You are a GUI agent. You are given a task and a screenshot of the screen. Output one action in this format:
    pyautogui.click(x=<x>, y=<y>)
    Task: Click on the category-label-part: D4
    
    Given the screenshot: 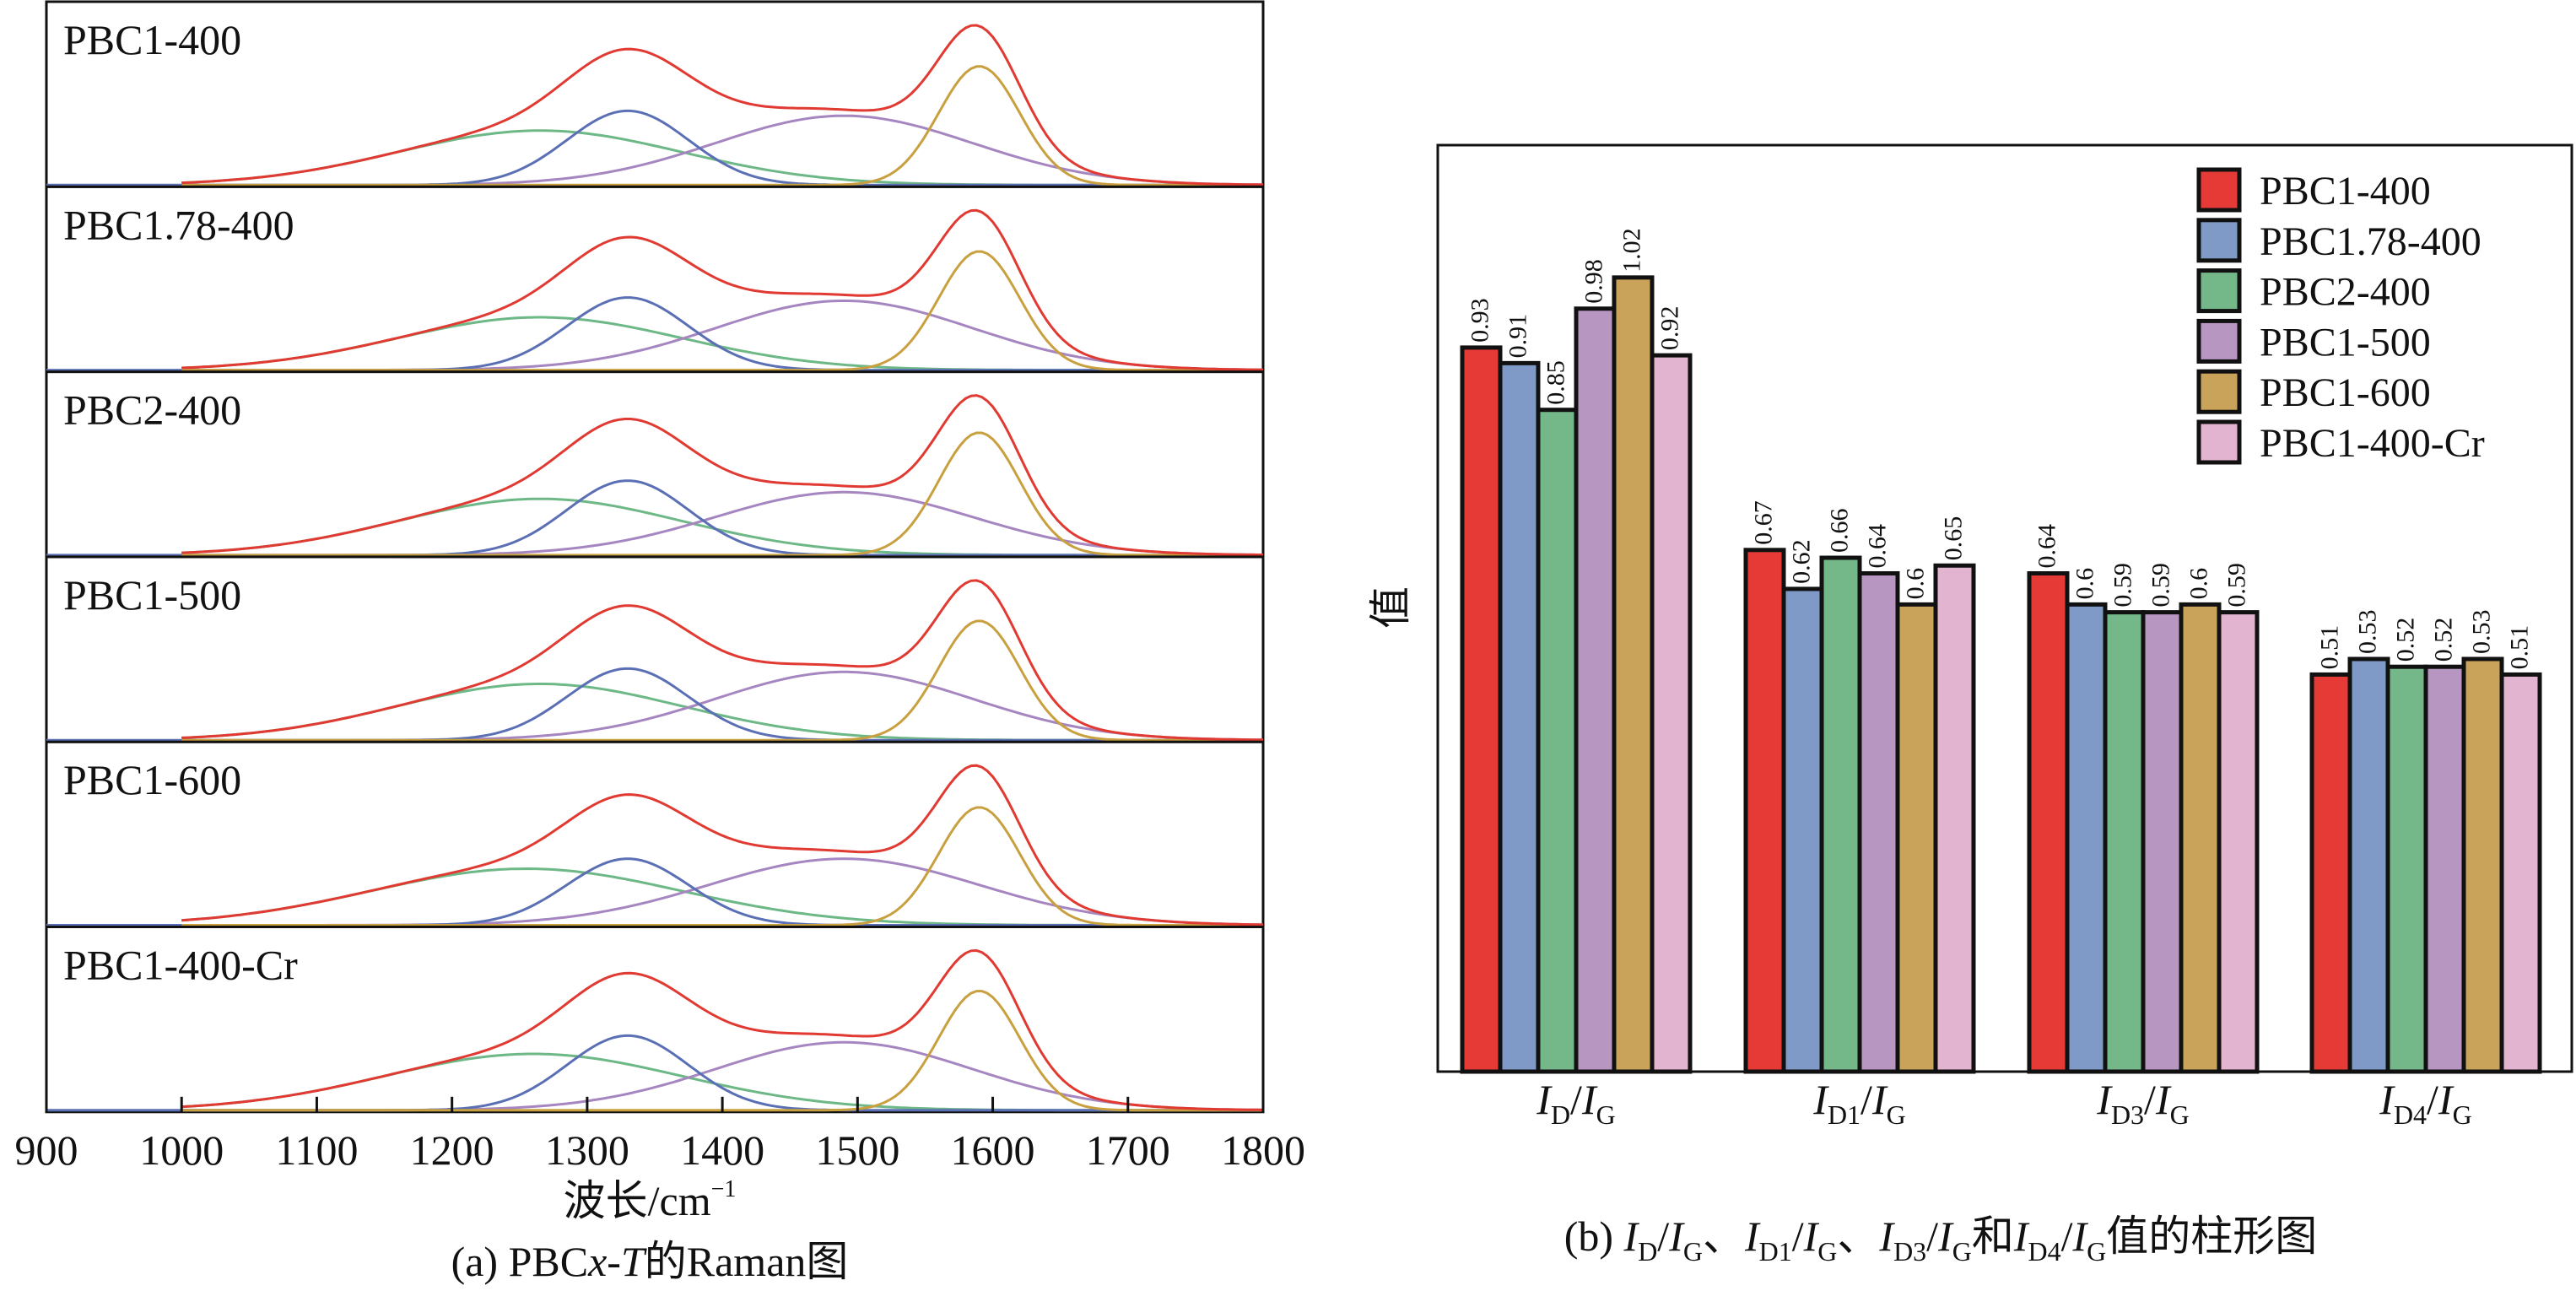 What is the action you would take?
    pyautogui.click(x=2410, y=1114)
    